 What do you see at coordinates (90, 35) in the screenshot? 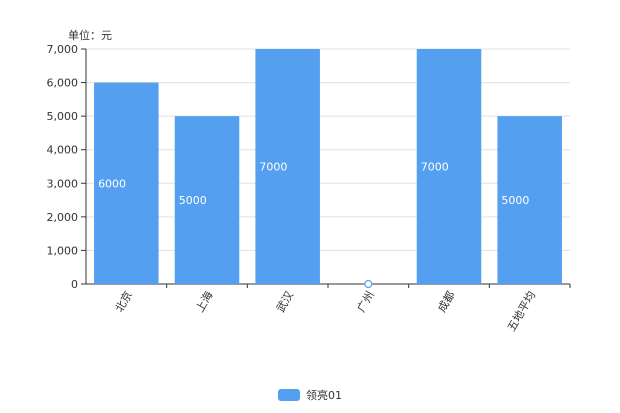
I see `y-axis-unit-label: 单位：元` at bounding box center [90, 35].